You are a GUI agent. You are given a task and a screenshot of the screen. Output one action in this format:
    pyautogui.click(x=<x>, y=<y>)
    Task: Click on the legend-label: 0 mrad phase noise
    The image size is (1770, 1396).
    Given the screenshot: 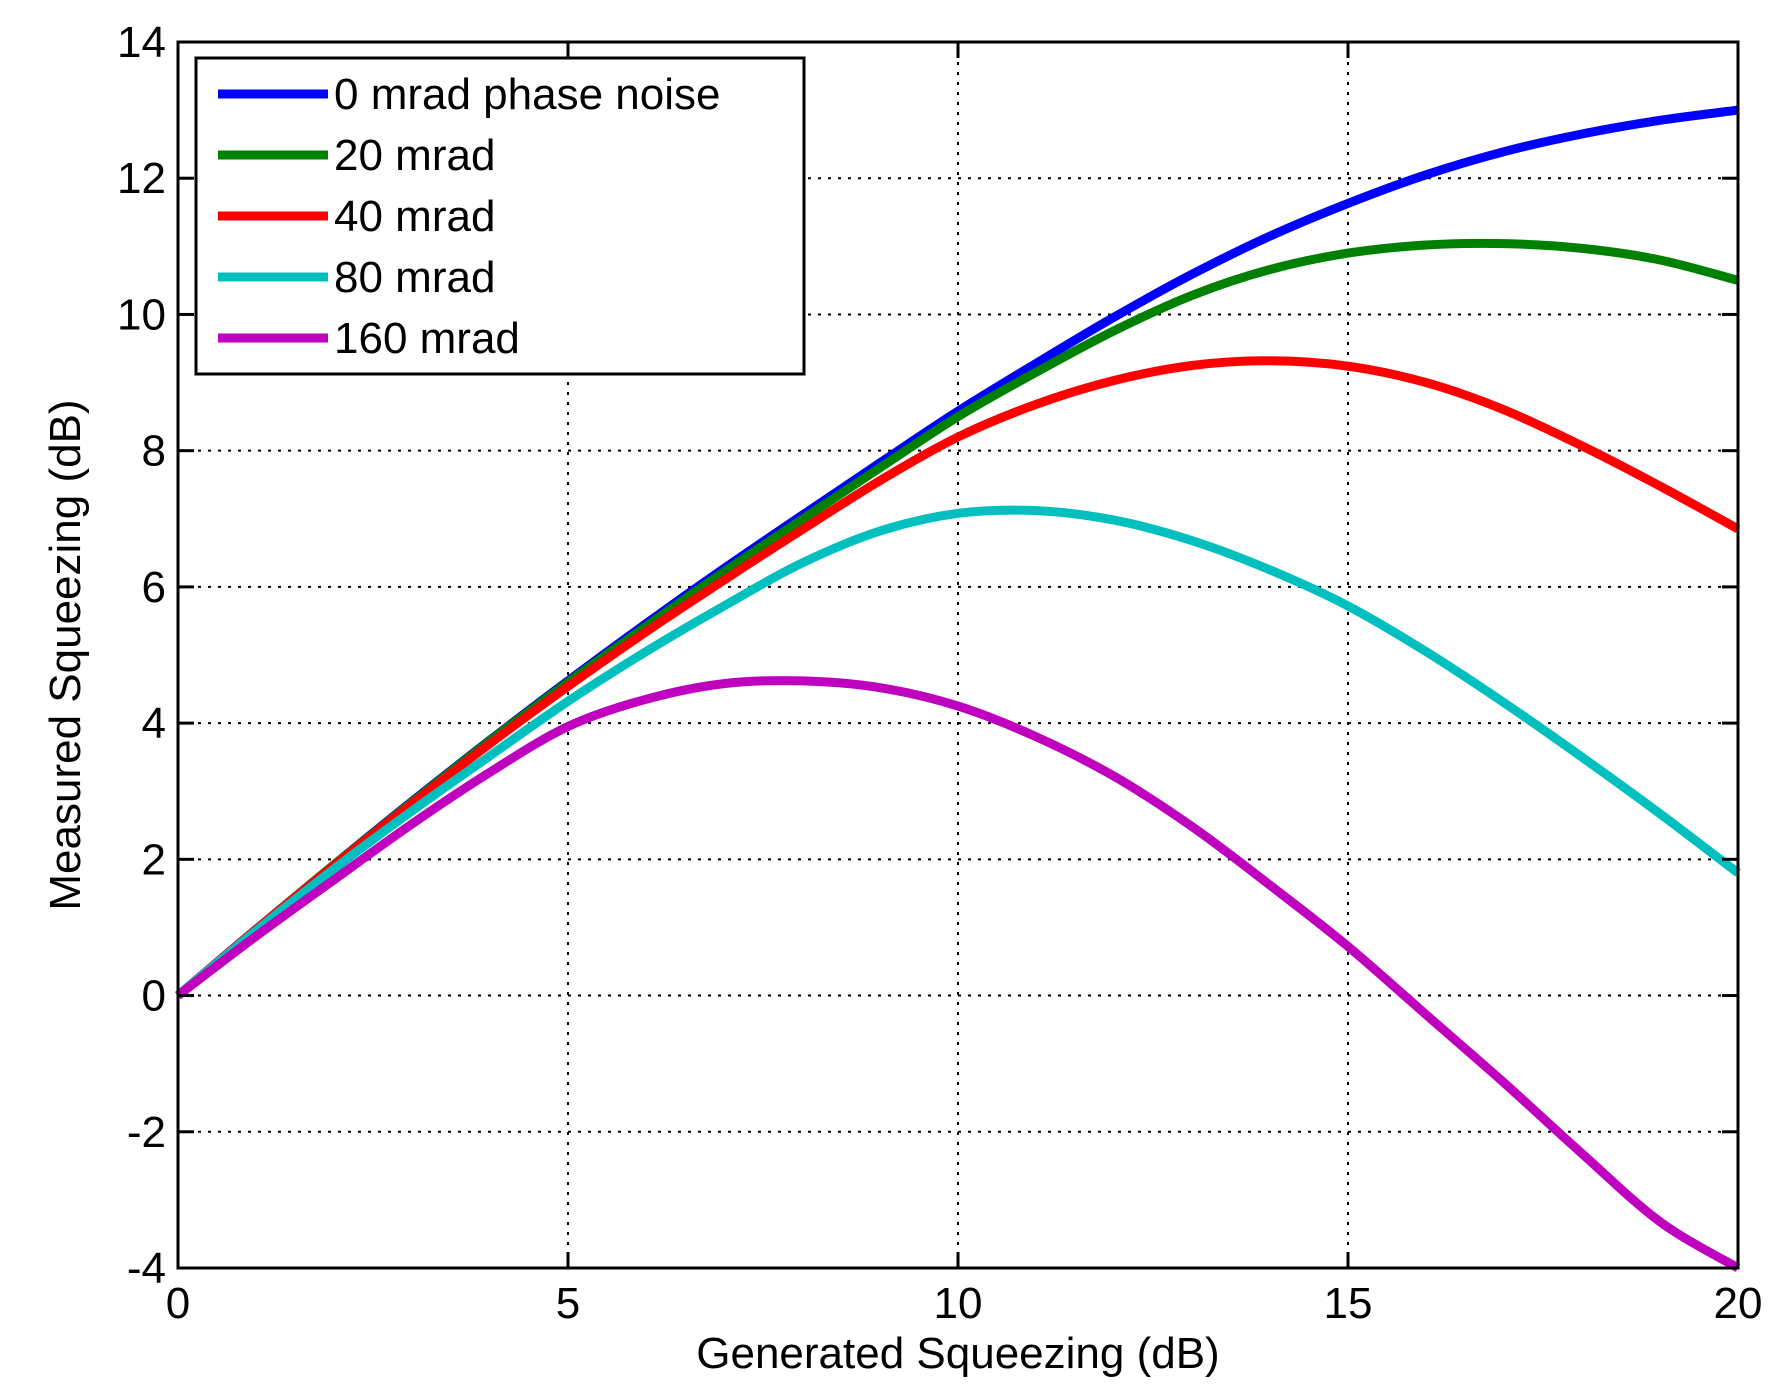 What is the action you would take?
    pyautogui.click(x=527, y=94)
    